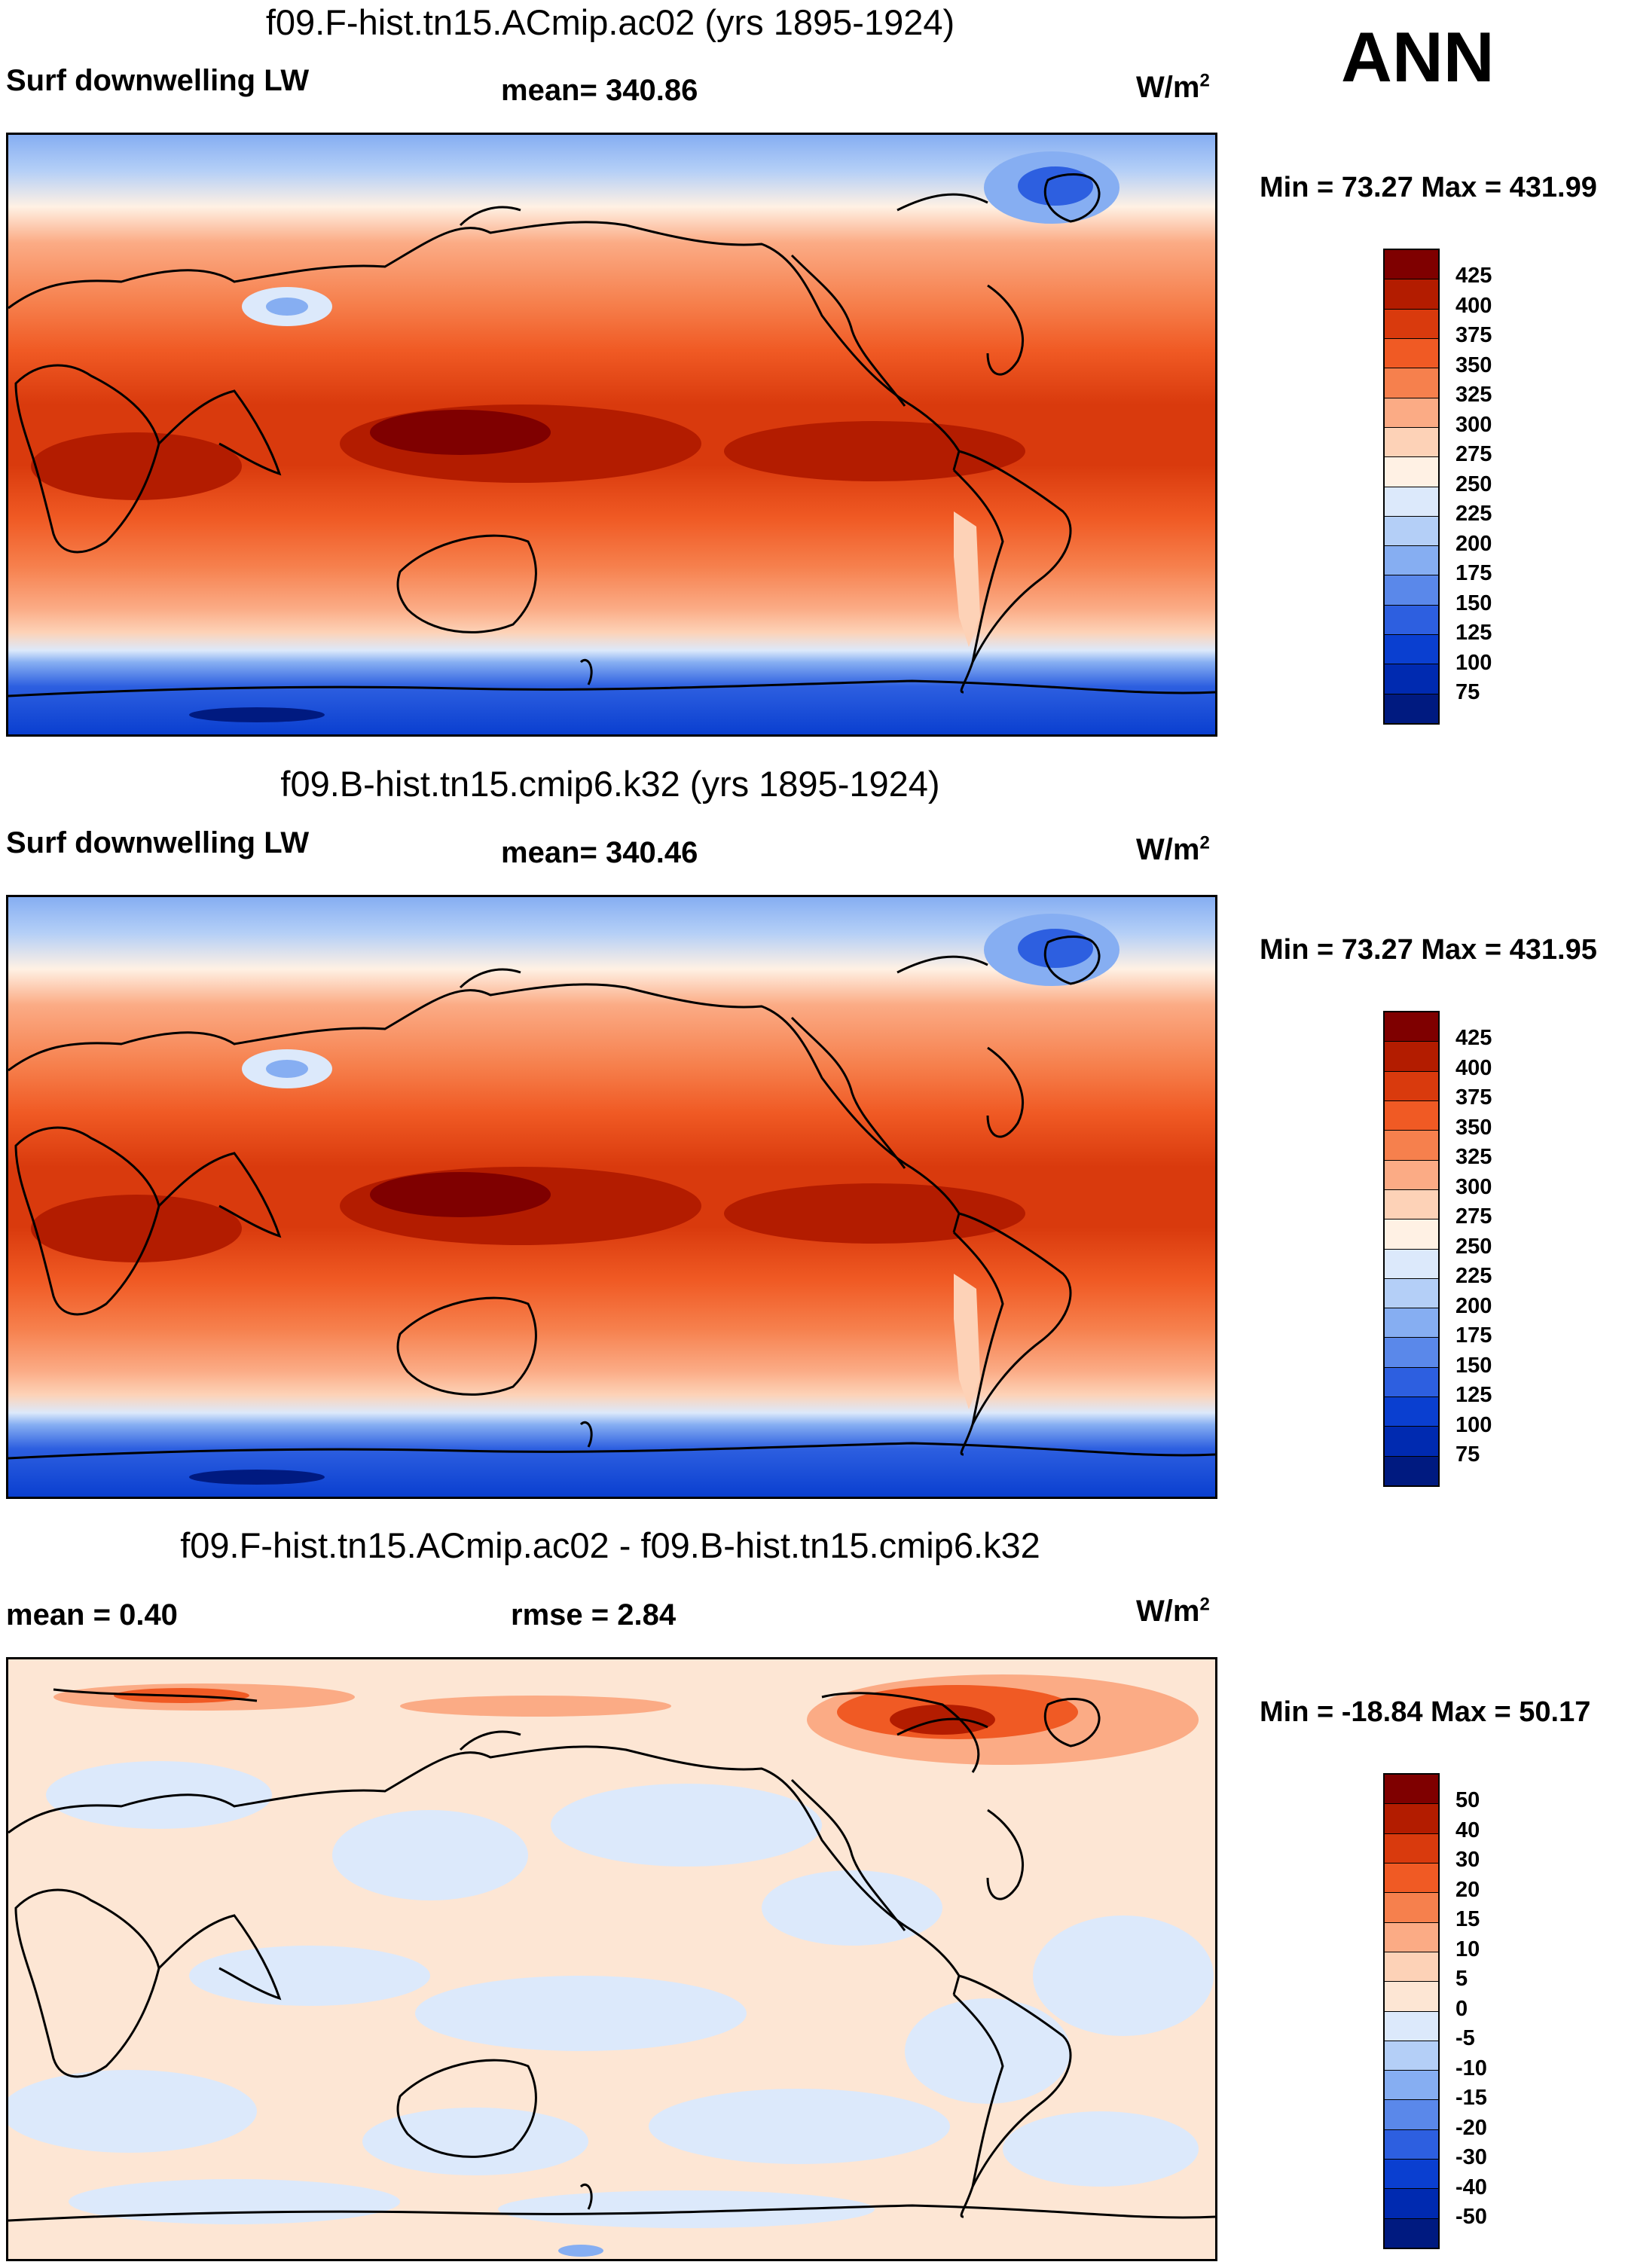  I want to click on panel-top-variable-label: Surf downwelling LW, so click(158, 80).